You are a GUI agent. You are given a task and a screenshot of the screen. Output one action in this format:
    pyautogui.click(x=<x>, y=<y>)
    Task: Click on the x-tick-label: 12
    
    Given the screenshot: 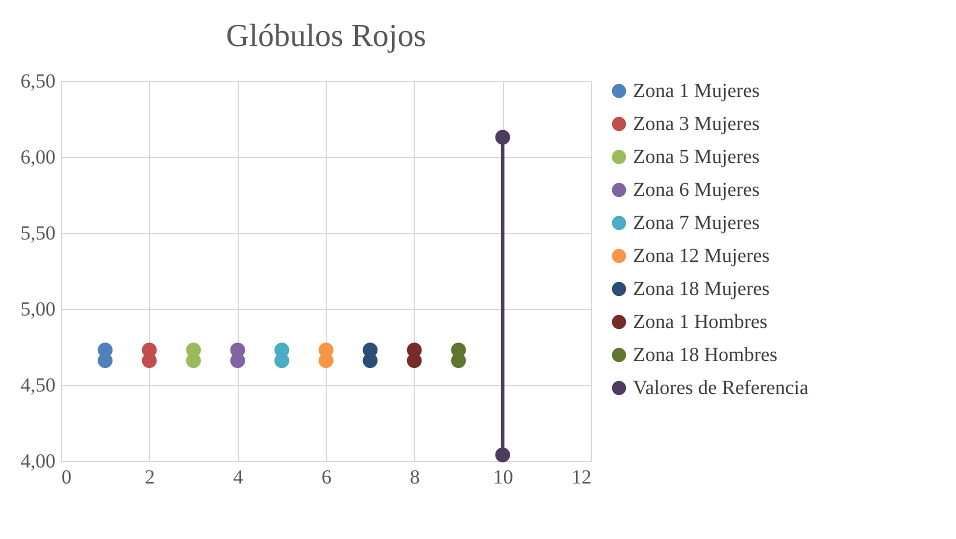 What is the action you would take?
    pyautogui.click(x=582, y=477)
    